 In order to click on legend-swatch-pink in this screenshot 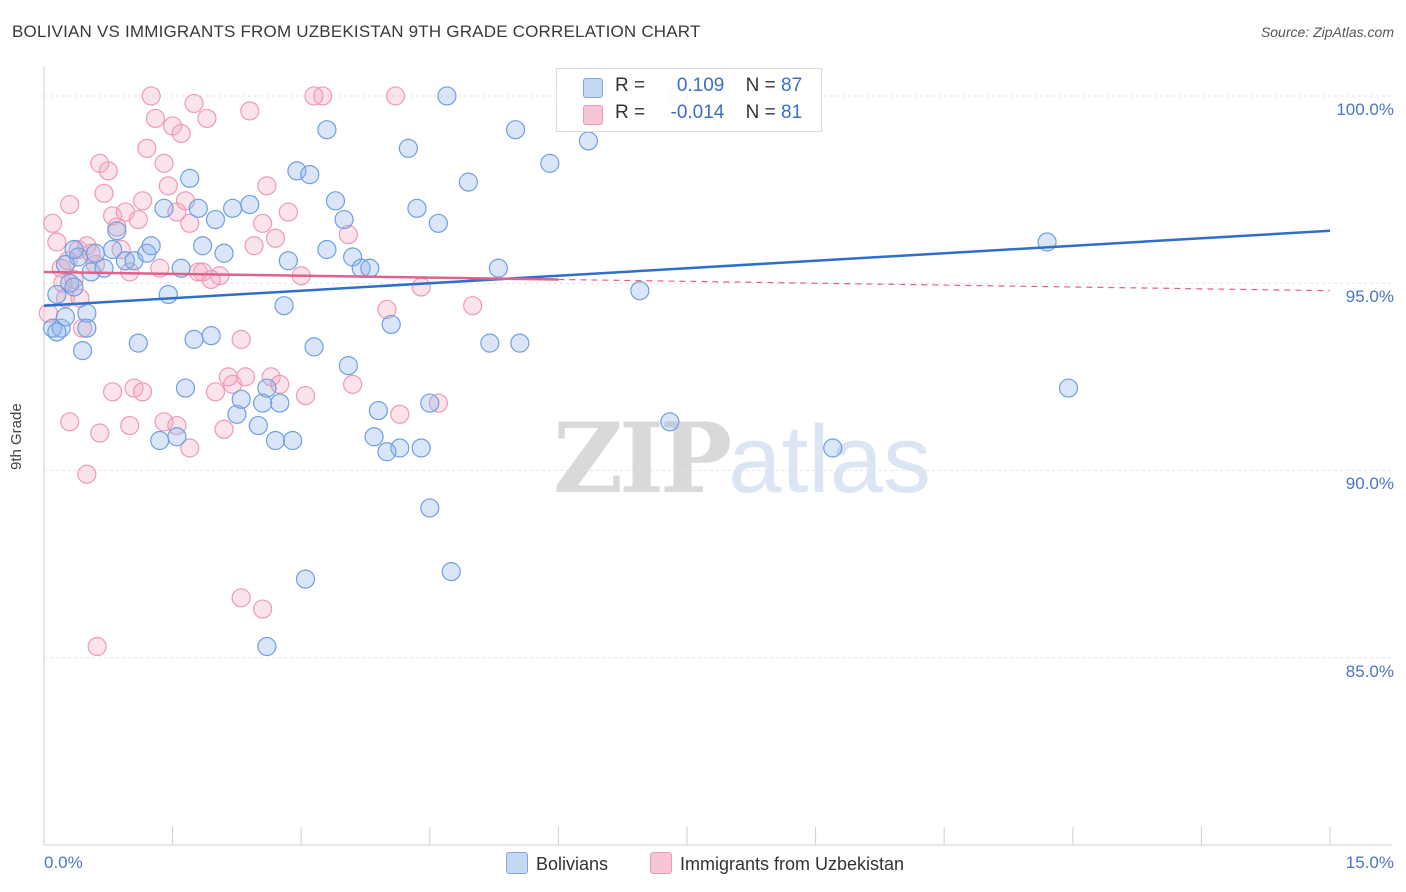, I will do `click(593, 115)`.